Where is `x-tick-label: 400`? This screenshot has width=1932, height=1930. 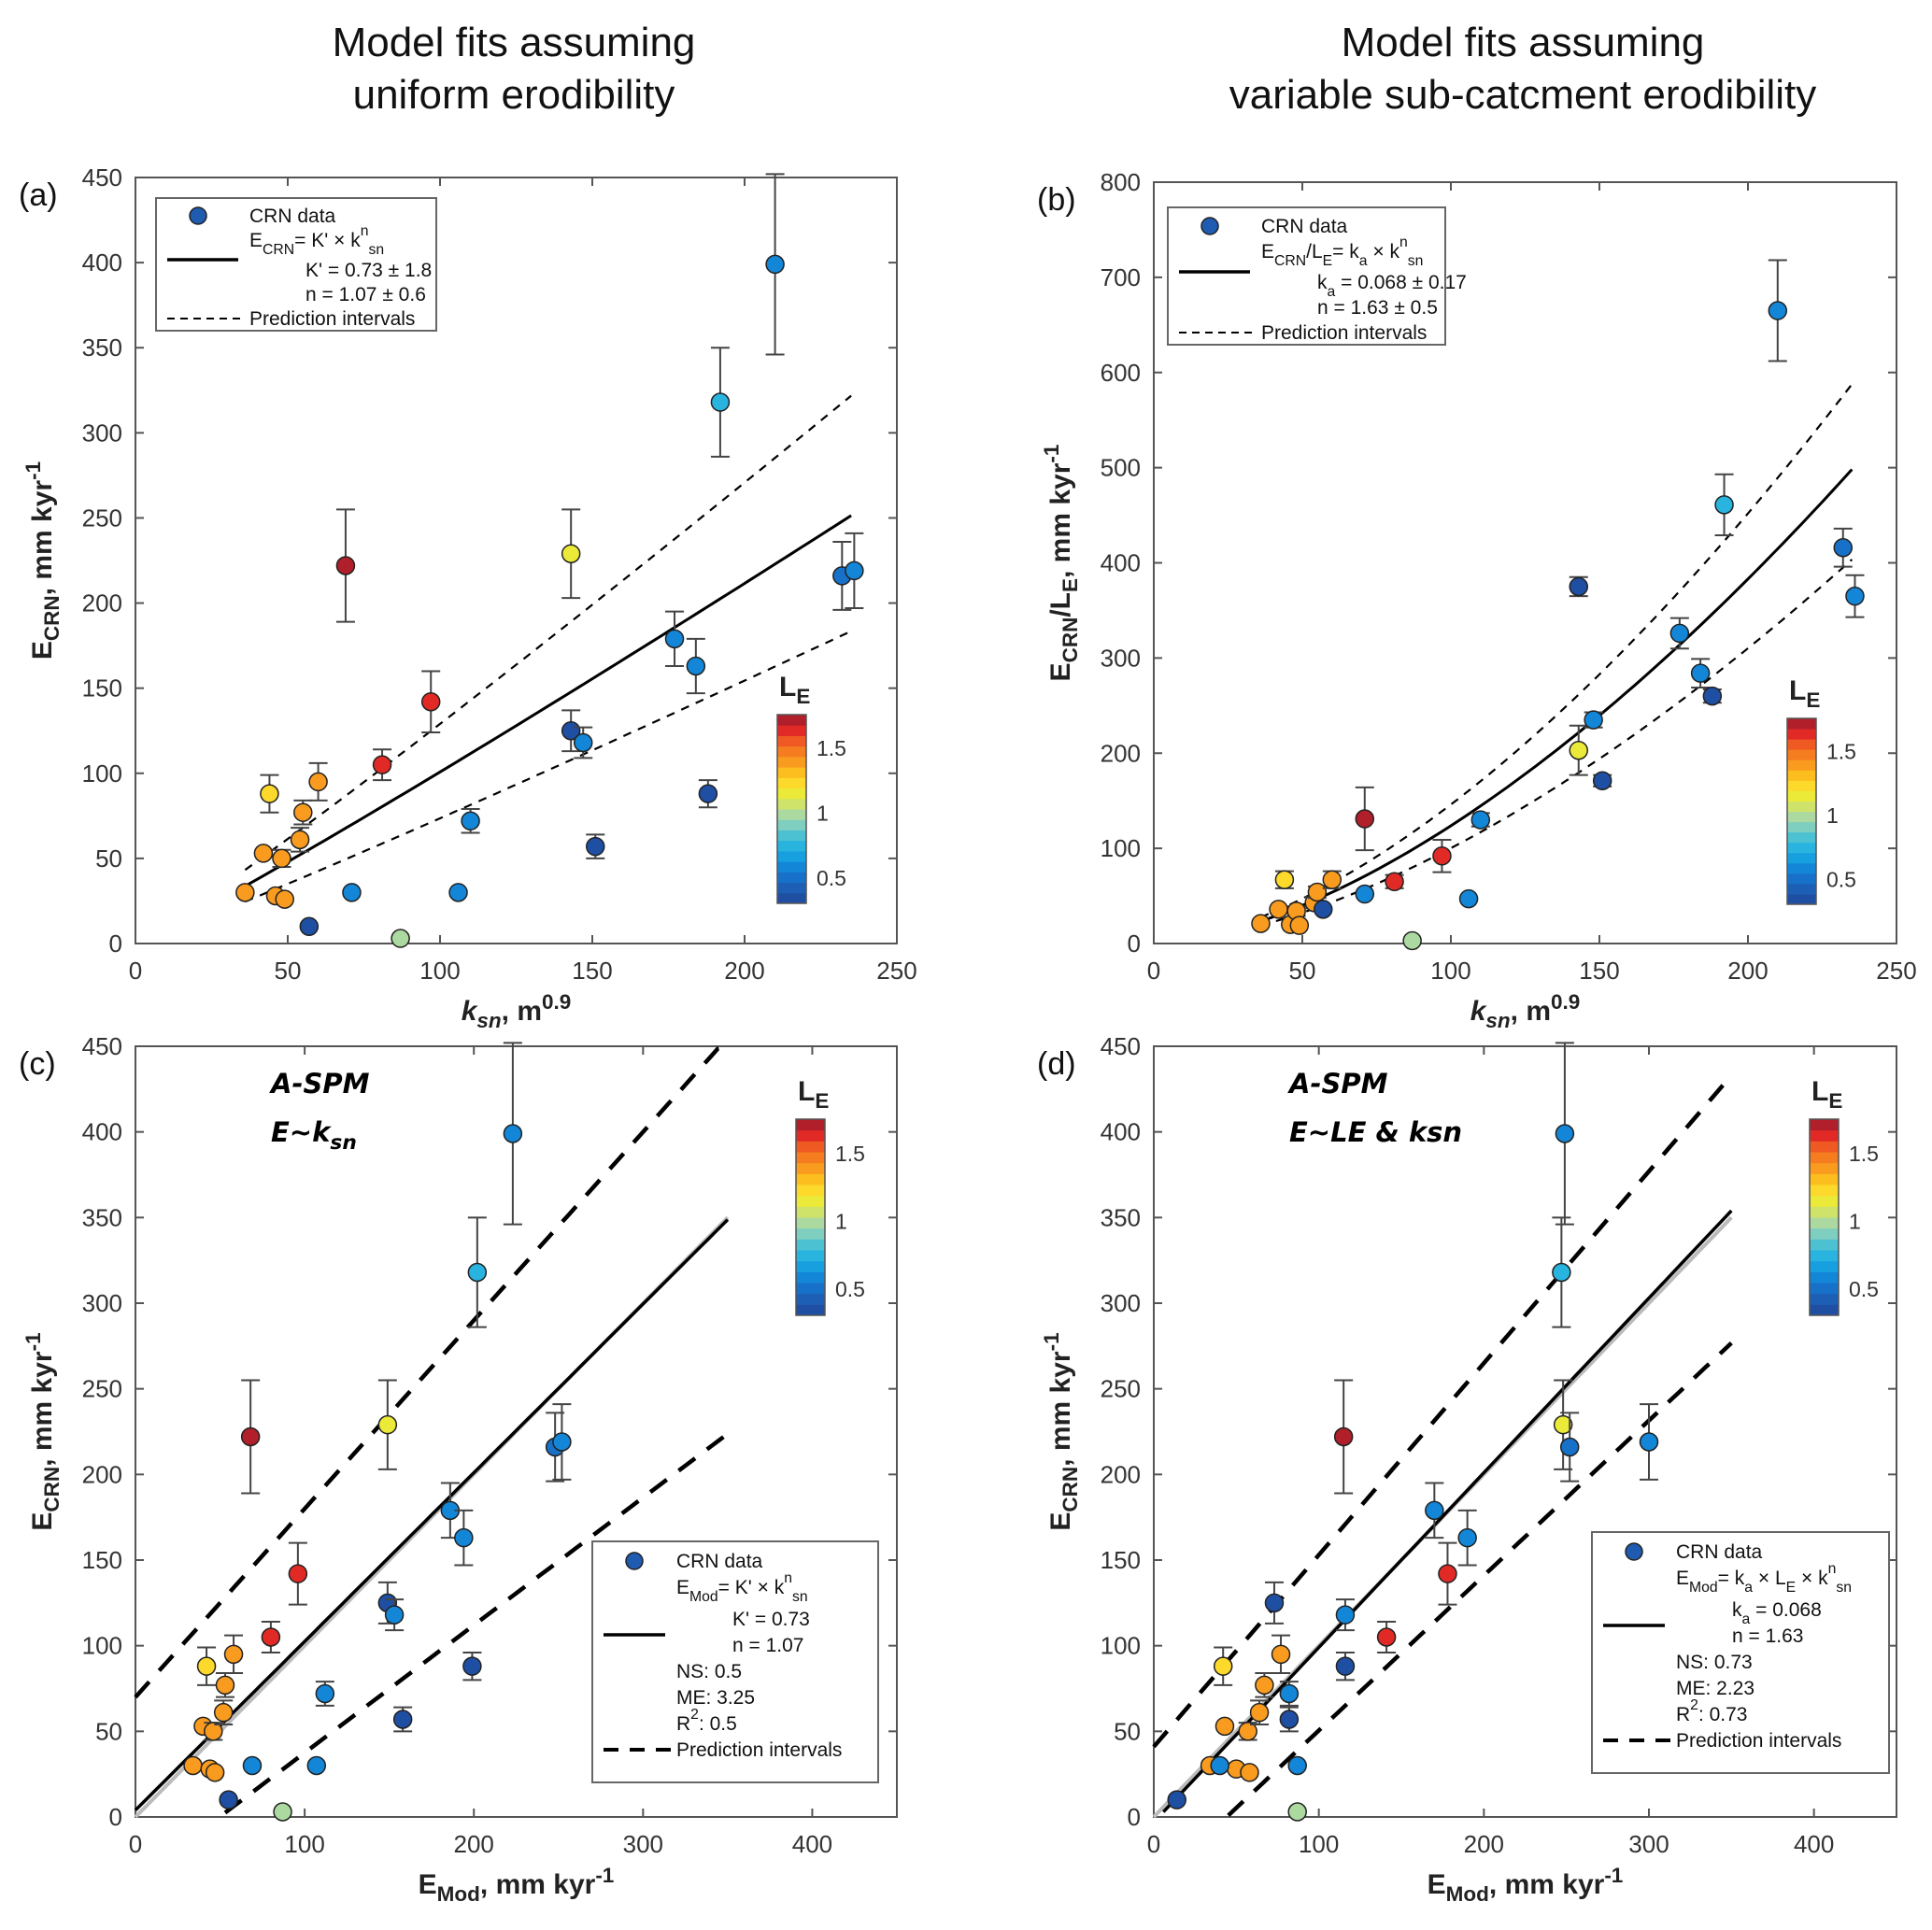
x-tick-label: 400 is located at coordinates (812, 1844).